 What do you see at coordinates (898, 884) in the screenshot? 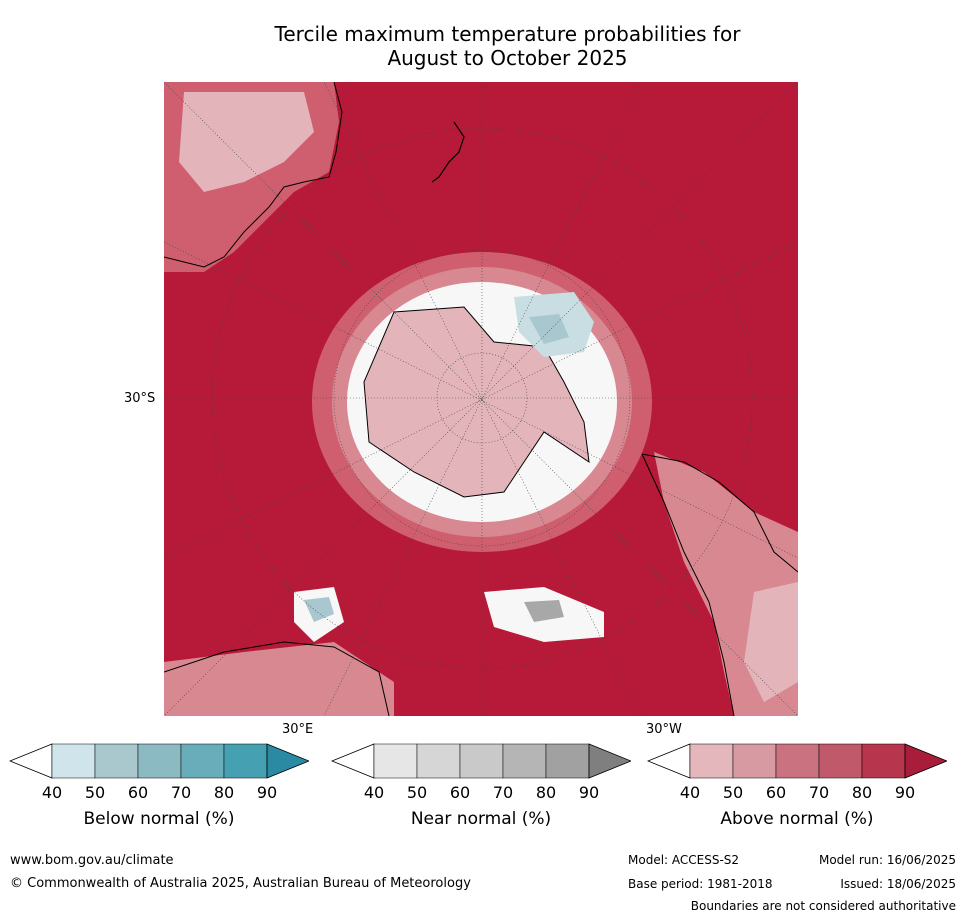
I see `footer-issued: Issued: 18/06/2025` at bounding box center [898, 884].